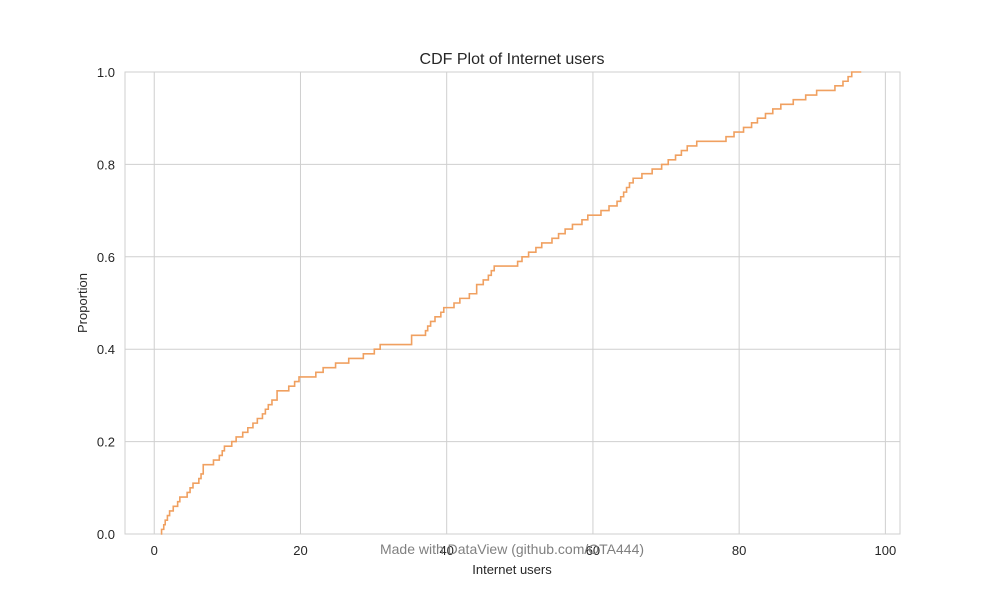 The image size is (1000, 600). I want to click on chart-title: CDF Plot of Internet users, so click(512, 59).